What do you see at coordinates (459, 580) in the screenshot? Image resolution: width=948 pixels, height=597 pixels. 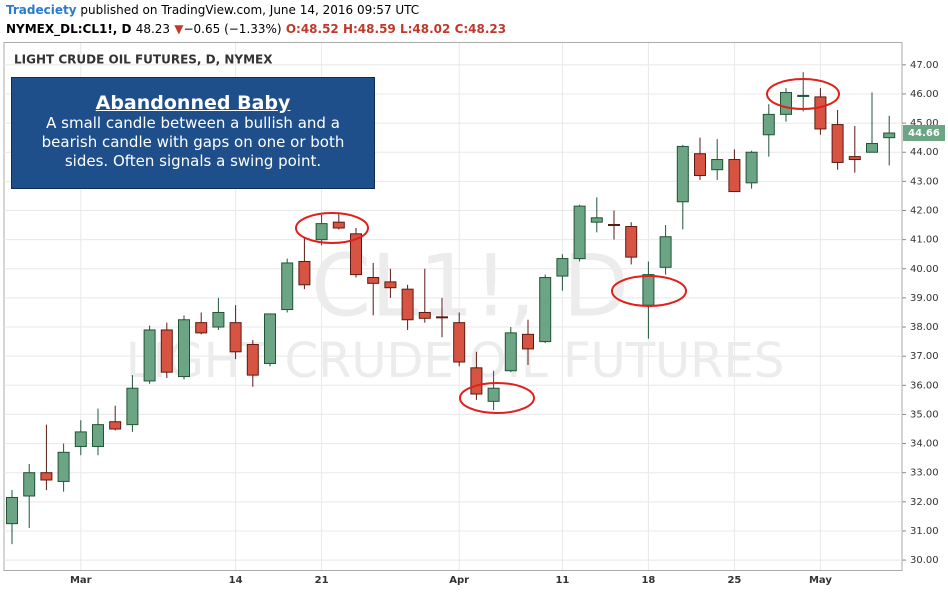 I see `x-tick-label: Apr` at bounding box center [459, 580].